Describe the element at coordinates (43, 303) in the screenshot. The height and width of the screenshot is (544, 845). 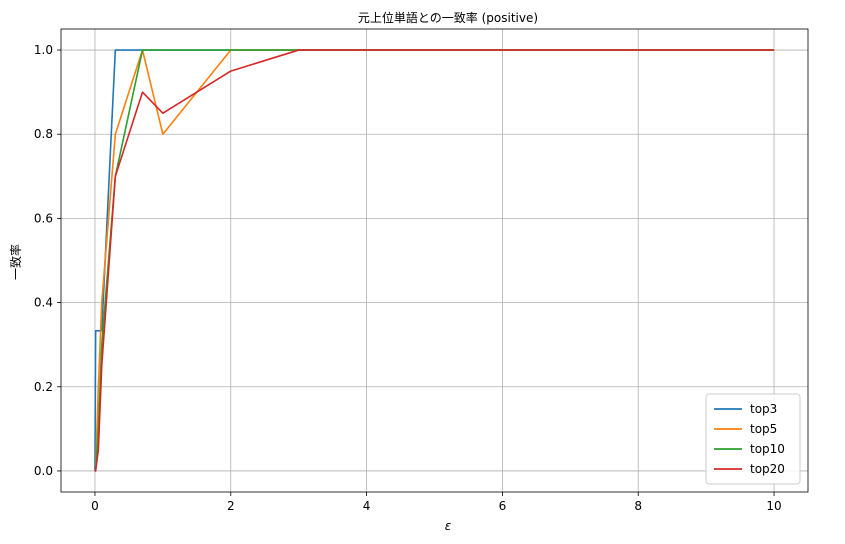
I see `y-tick-label: 0.4` at that location.